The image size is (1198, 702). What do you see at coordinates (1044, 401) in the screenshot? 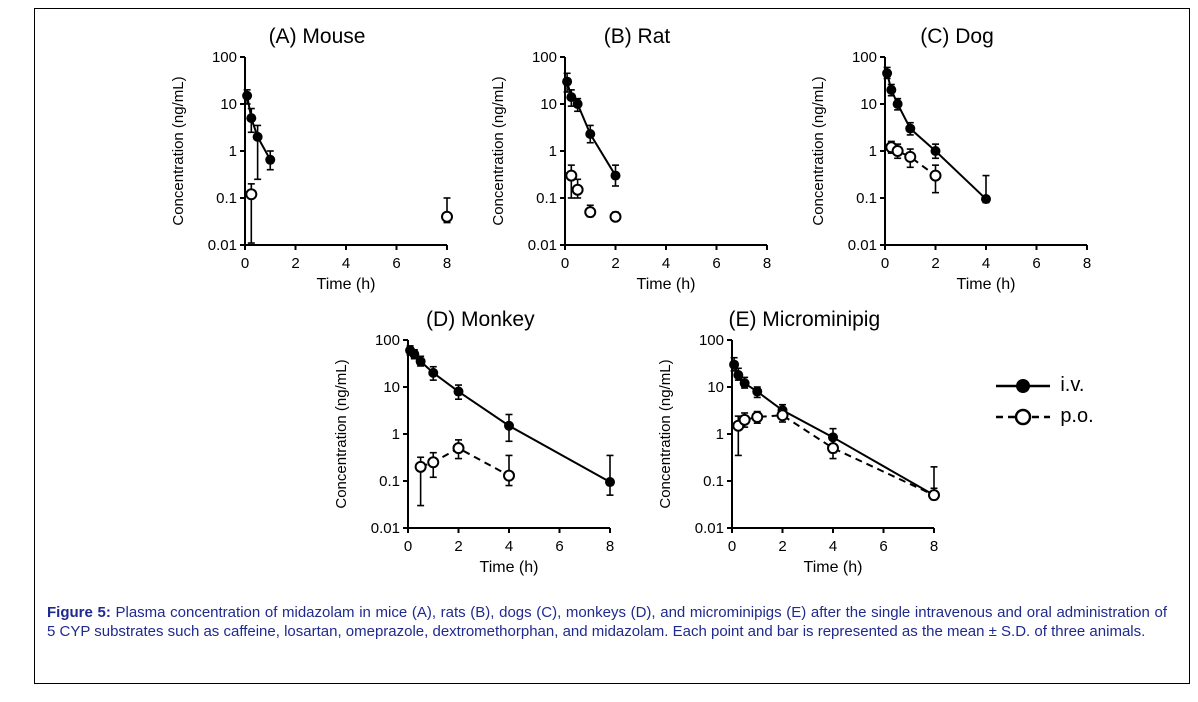
I see `legend: i.v. p.o.` at bounding box center [1044, 401].